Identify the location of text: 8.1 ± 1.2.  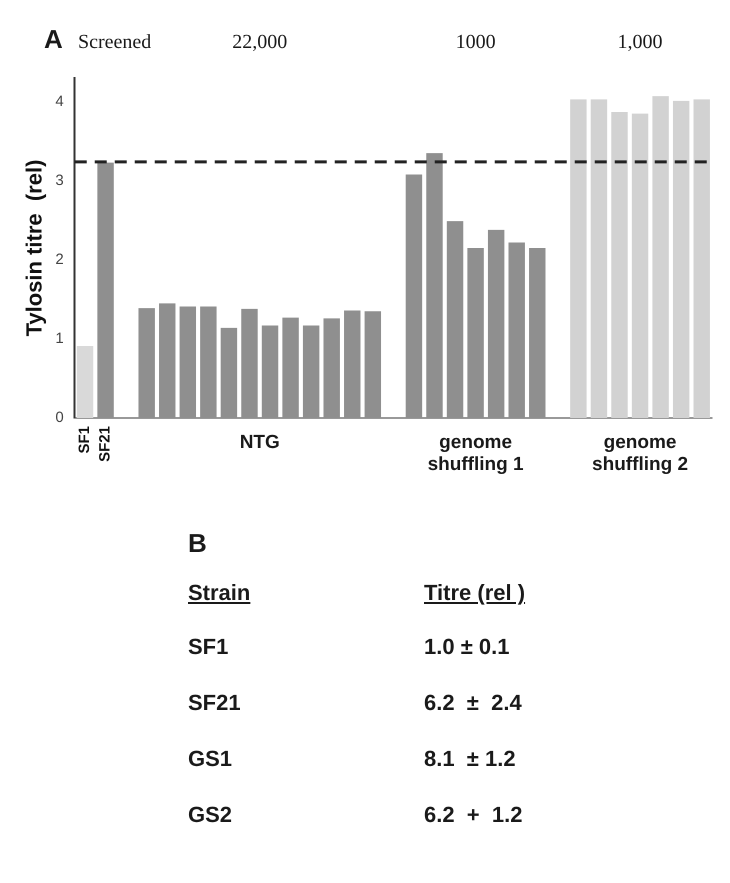
(470, 759).